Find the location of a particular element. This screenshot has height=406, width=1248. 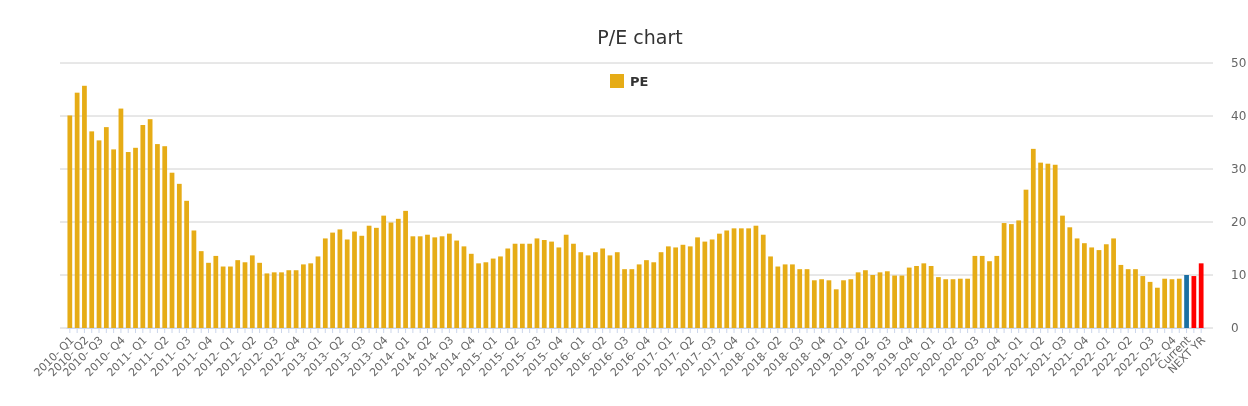

y-tick-label: 50 is located at coordinates (1239, 63).